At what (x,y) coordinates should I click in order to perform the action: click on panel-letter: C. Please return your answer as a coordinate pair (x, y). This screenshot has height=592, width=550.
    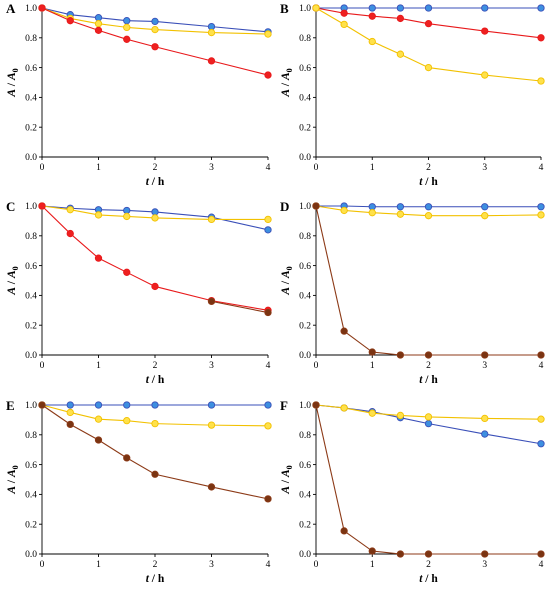
    Looking at the image, I should click on (10, 206).